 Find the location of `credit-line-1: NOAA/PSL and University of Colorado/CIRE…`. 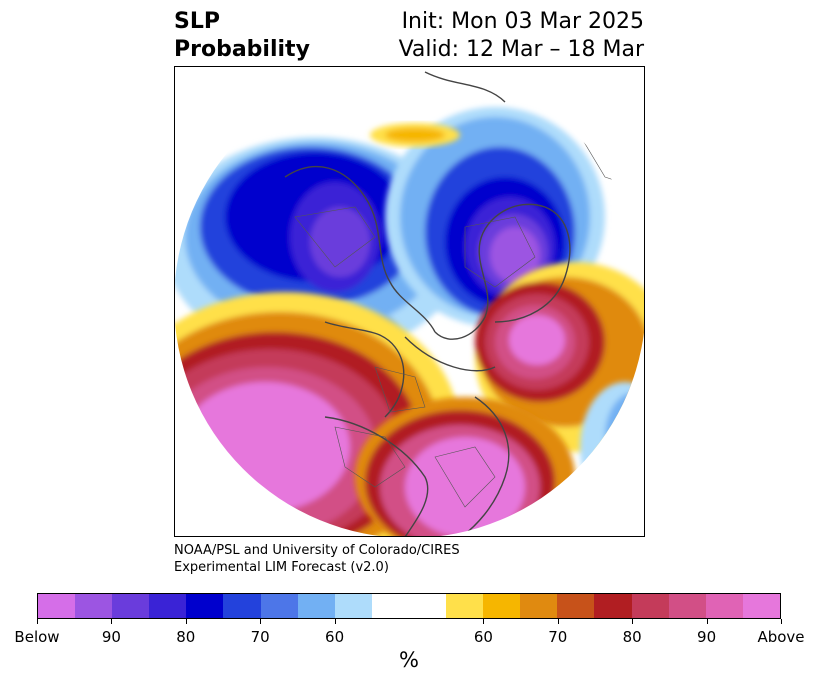

credit-line-1: NOAA/PSL and University of Colorado/CIRE… is located at coordinates (317, 550).